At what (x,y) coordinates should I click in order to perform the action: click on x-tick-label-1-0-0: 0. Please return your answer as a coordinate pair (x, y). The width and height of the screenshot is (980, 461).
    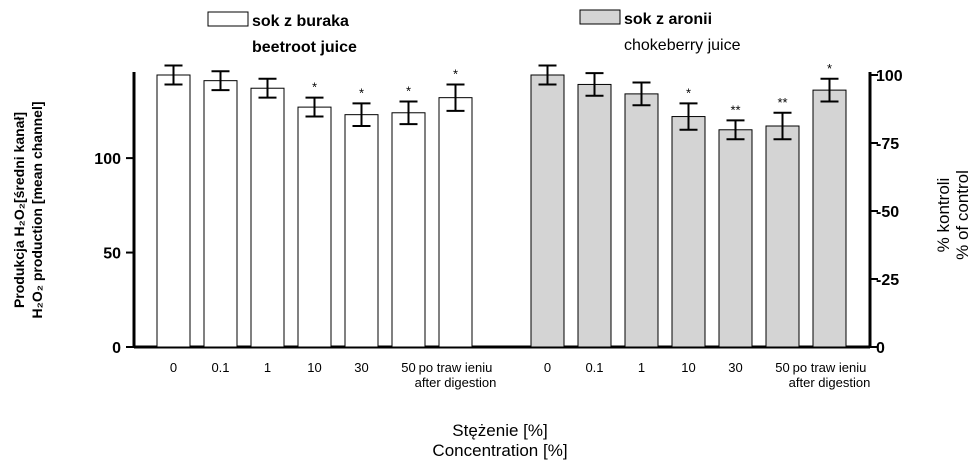
    Looking at the image, I should click on (547, 367).